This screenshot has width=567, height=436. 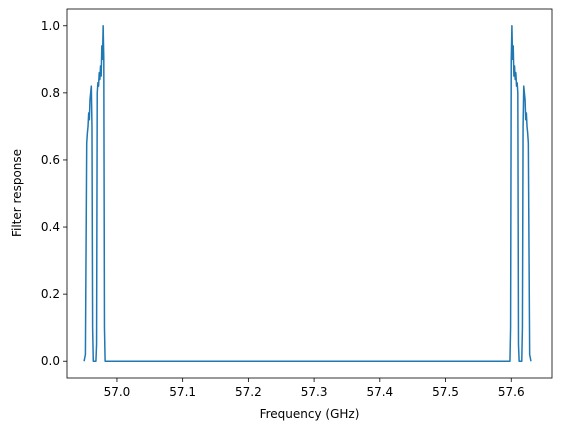 I want to click on x-tick-label: 57.0, so click(x=117, y=392).